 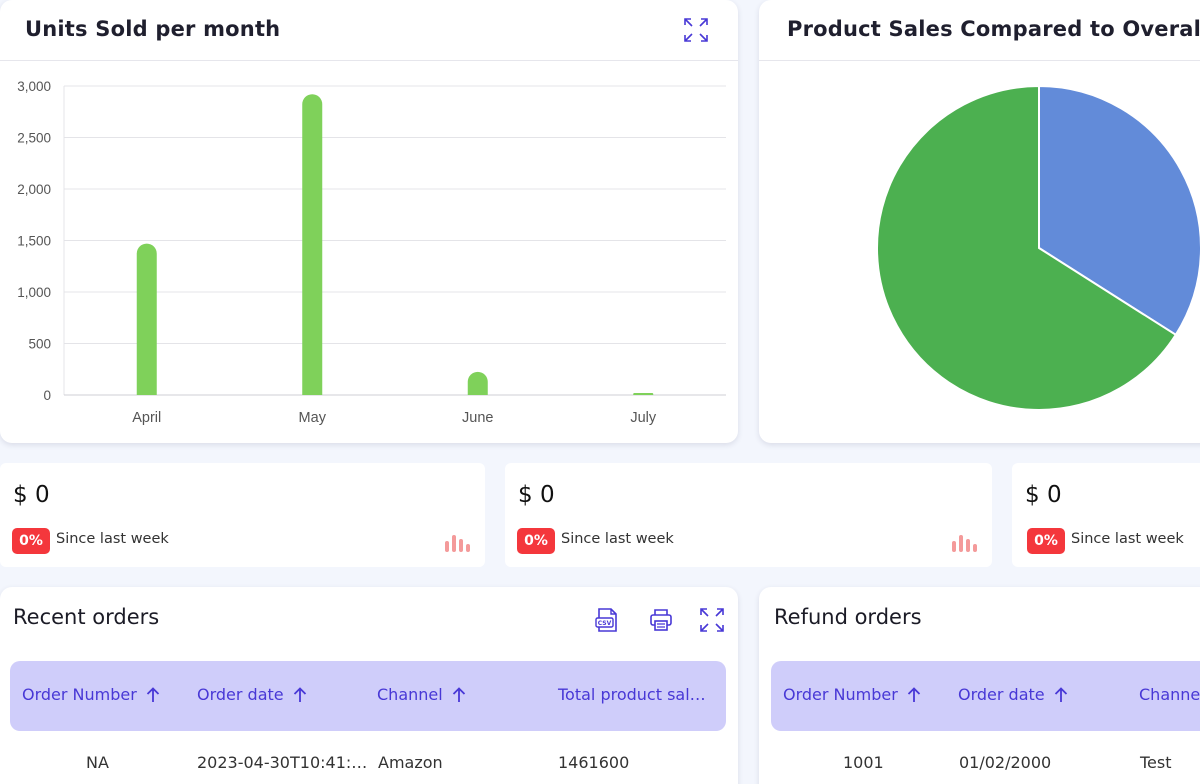 What do you see at coordinates (410, 762) in the screenshot?
I see `table-cell-channel: Amazon` at bounding box center [410, 762].